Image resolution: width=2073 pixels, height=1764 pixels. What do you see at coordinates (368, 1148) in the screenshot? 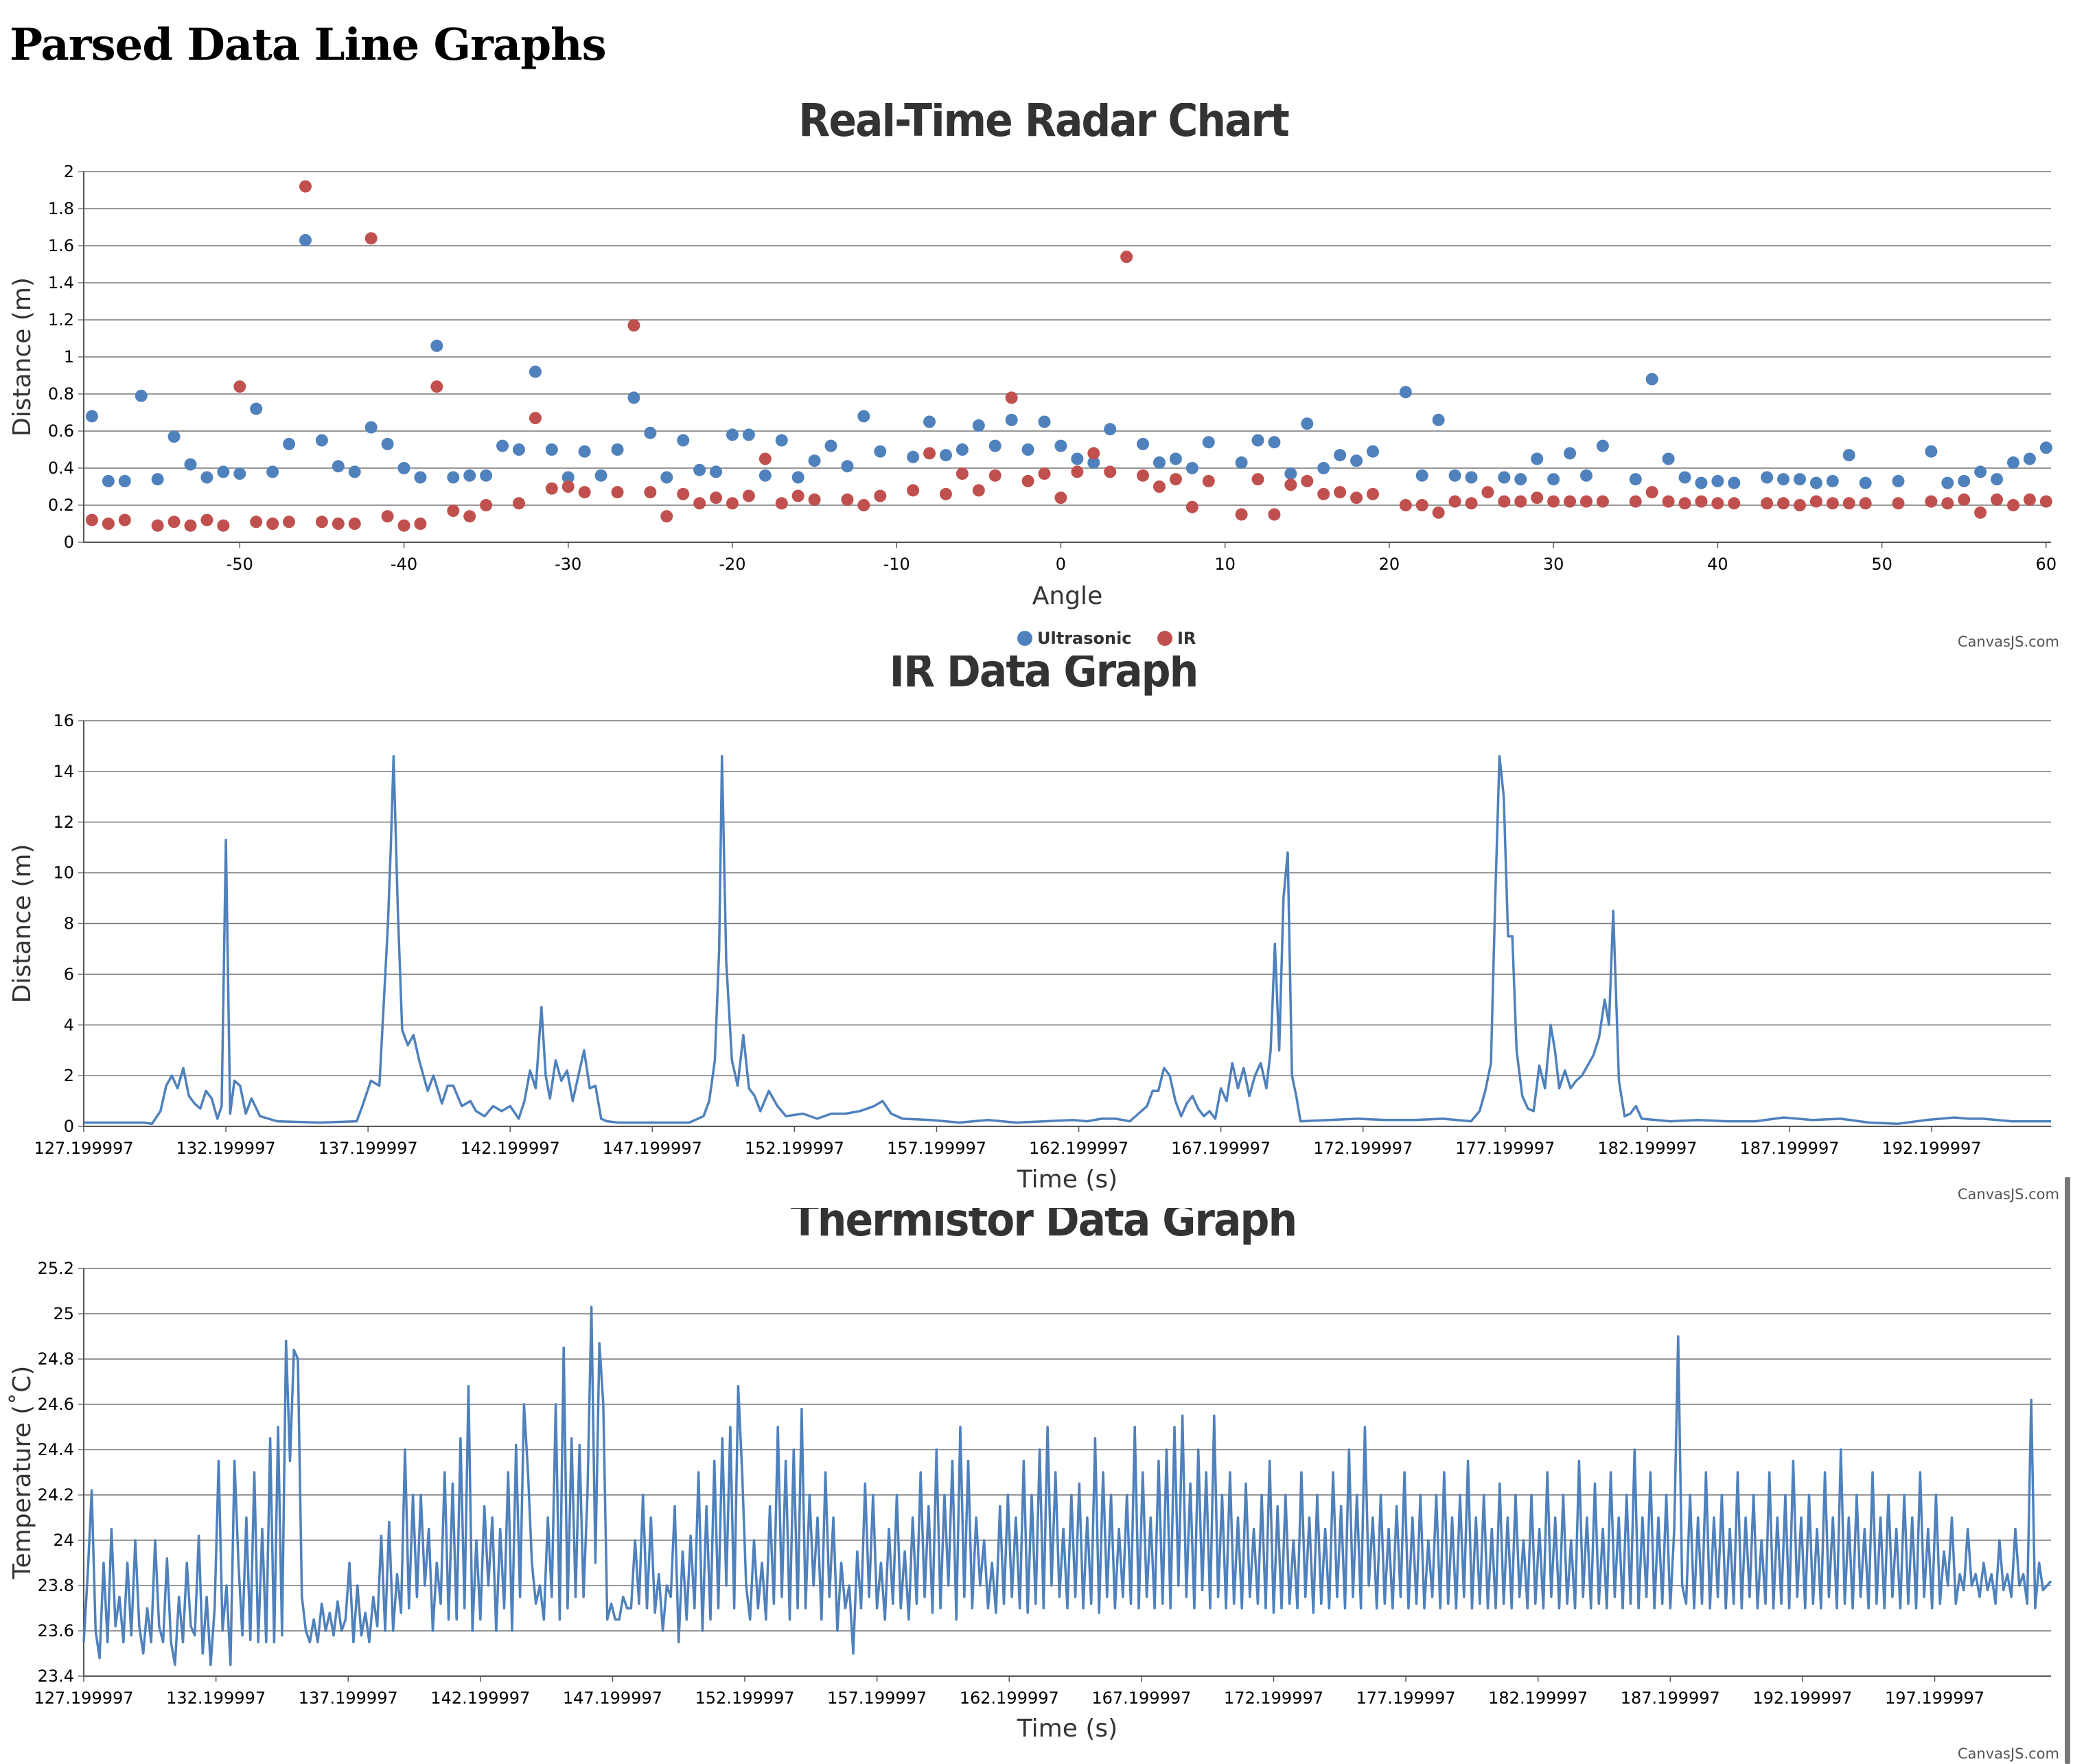
I see `x-tick-label: 137.199997` at bounding box center [368, 1148].